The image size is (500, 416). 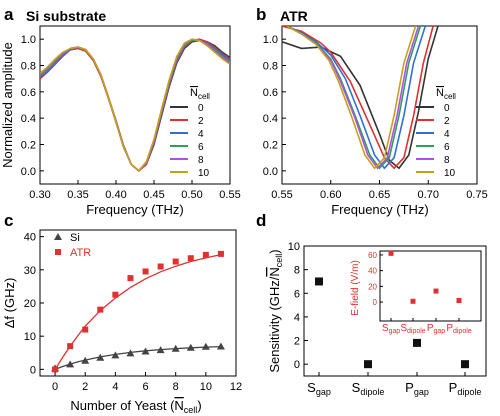 I want to click on data-point-P_dipole, so click(x=465, y=364).